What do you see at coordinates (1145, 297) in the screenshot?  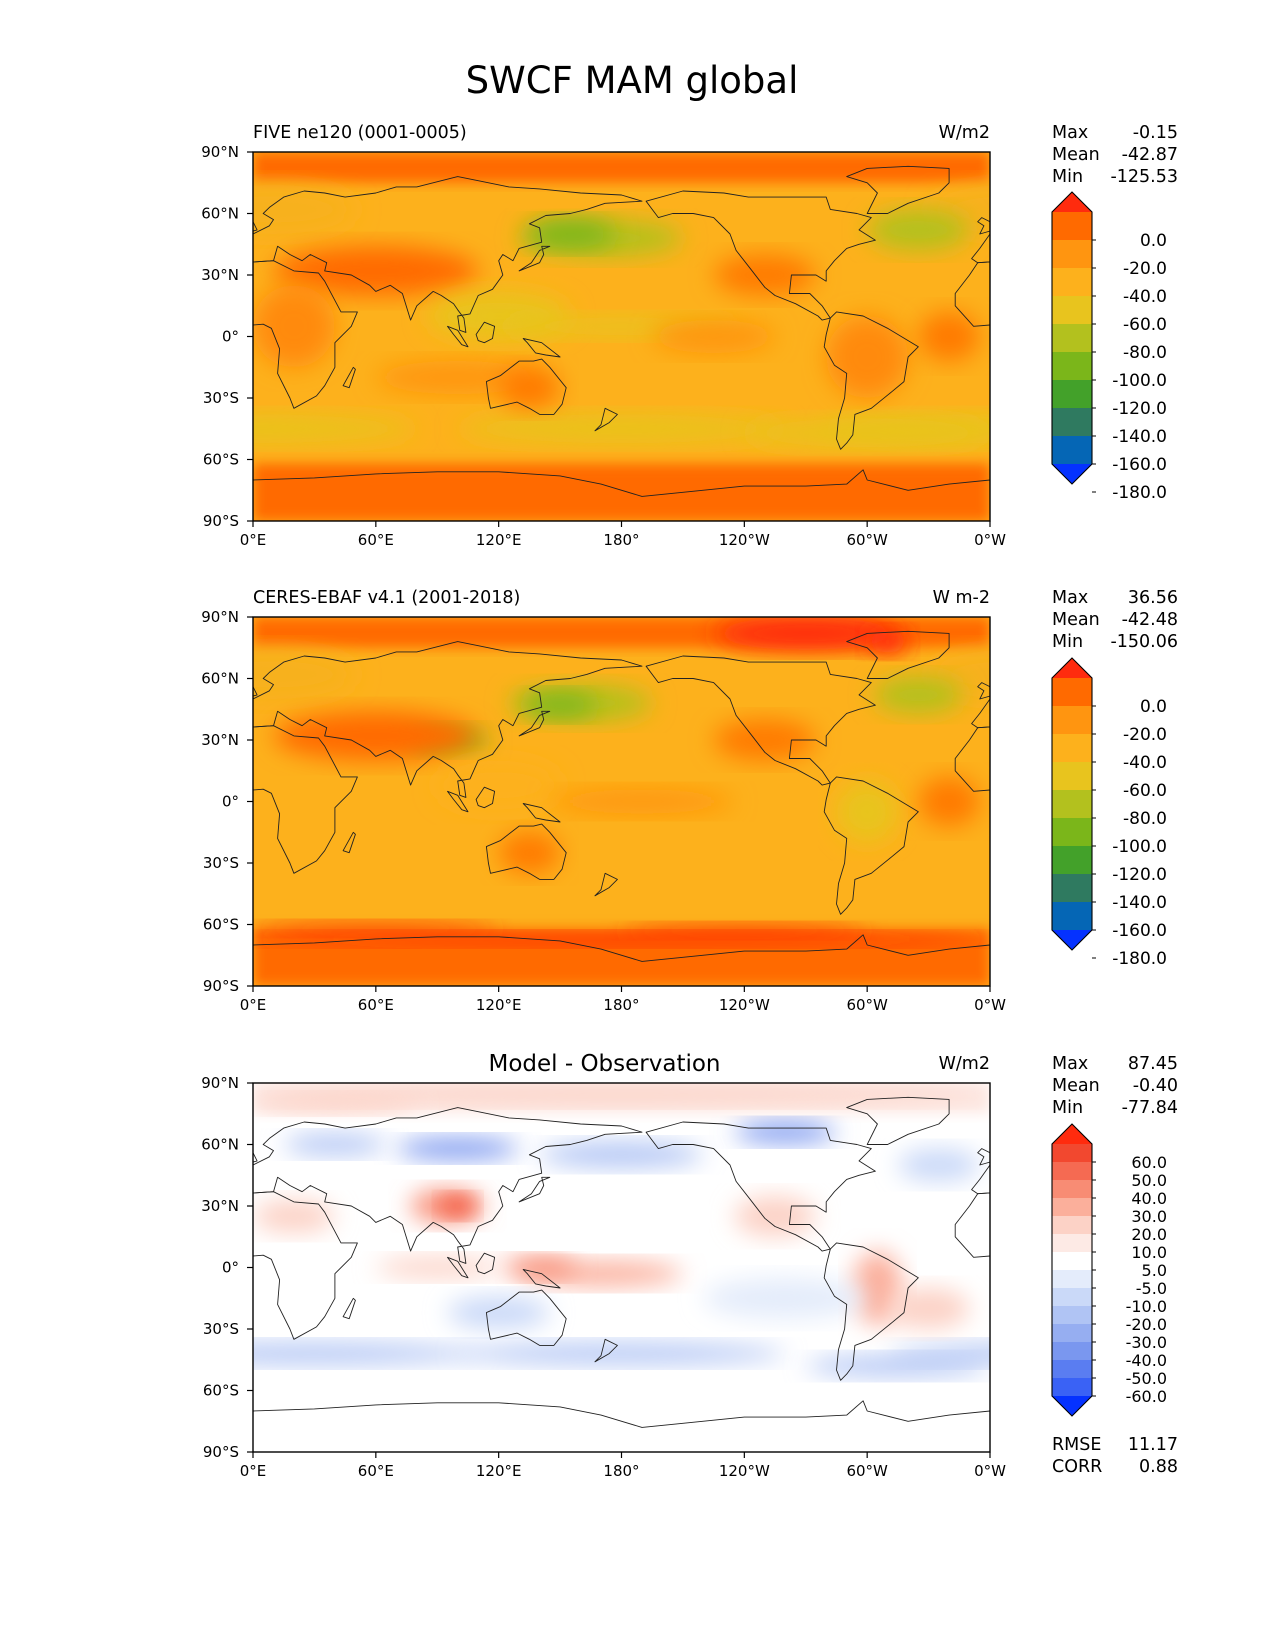 I see `colorbar-label: -40.0` at bounding box center [1145, 297].